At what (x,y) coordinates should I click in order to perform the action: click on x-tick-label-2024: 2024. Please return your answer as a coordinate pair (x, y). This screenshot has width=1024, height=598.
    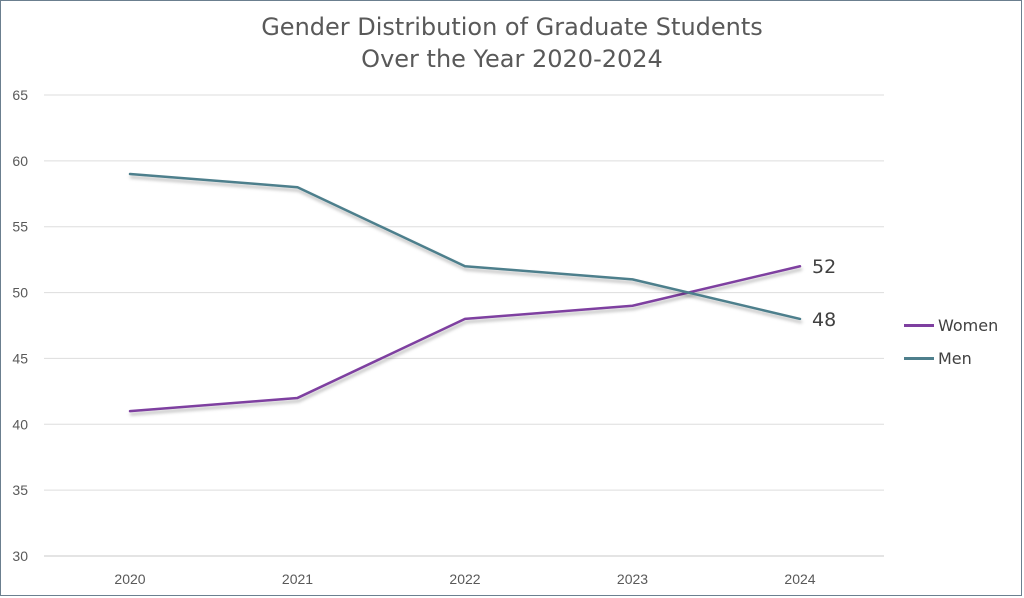
    Looking at the image, I should click on (799, 579).